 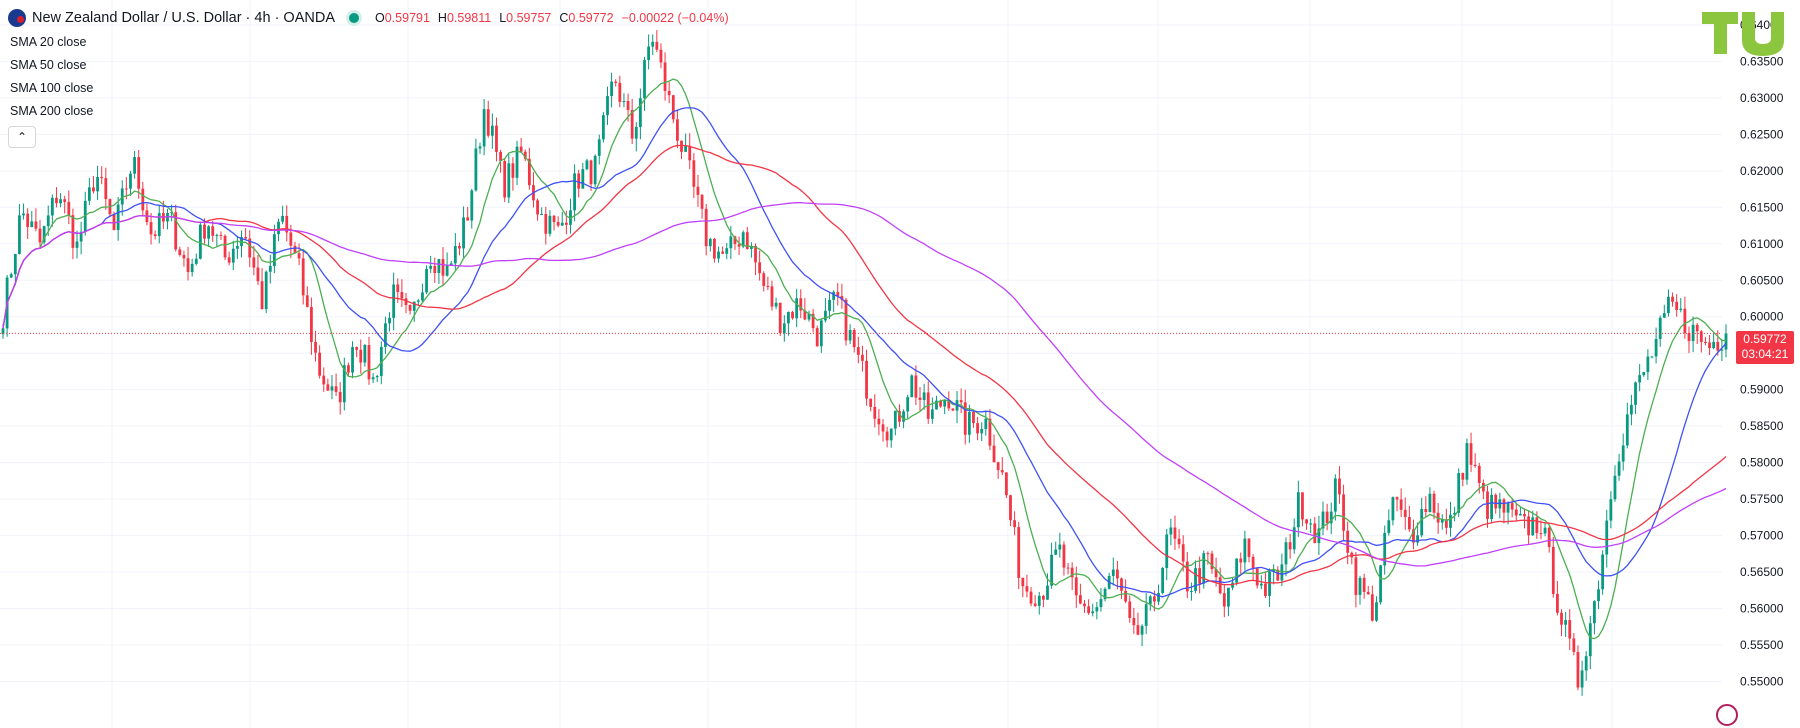 I want to click on price-tick-label: 0.59000, so click(x=1762, y=390).